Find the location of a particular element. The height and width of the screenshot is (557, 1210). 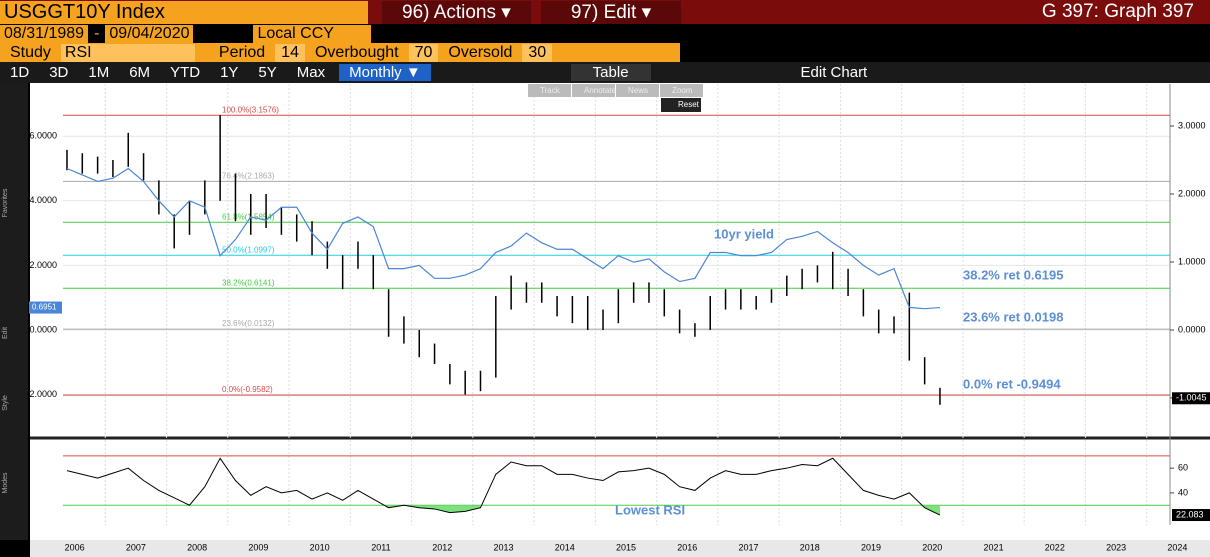

y-tick-label: 2.0000 is located at coordinates (43, 265).